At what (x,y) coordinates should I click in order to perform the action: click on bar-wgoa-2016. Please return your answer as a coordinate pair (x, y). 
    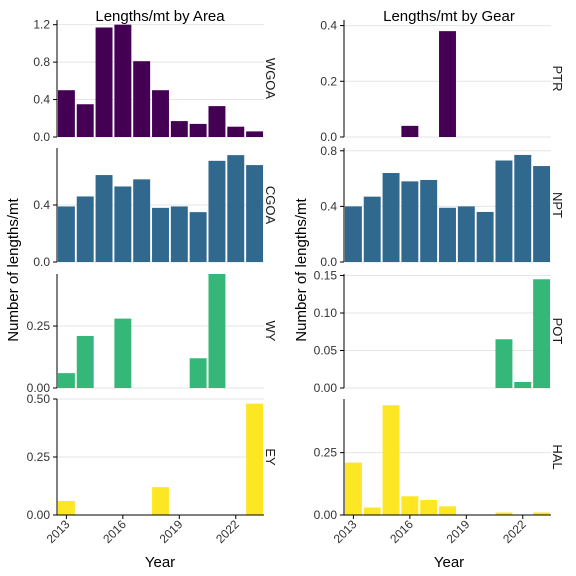
    Looking at the image, I should click on (123, 80).